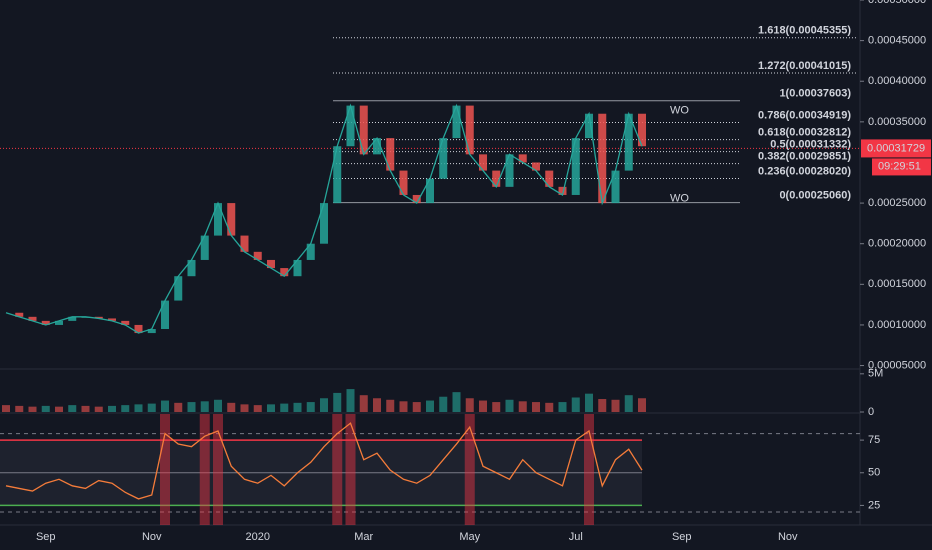  What do you see at coordinates (152, 537) in the screenshot?
I see `x-tick-label: Nov` at bounding box center [152, 537].